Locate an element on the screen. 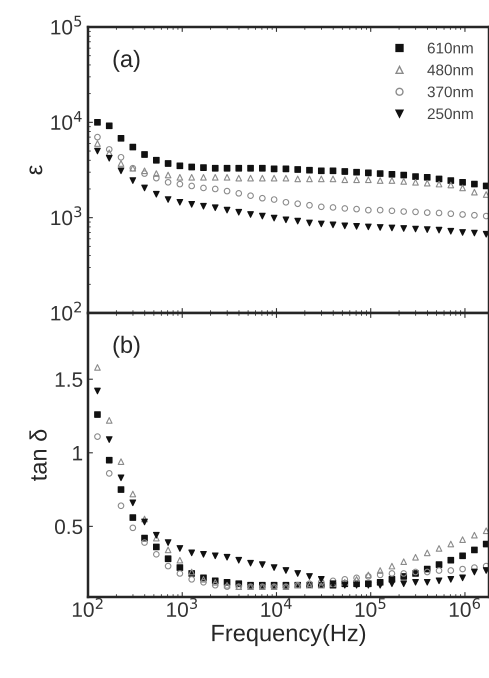 This screenshot has height=678, width=489. x-tick-label: 10$^{2}$ is located at coordinates (87, 608).